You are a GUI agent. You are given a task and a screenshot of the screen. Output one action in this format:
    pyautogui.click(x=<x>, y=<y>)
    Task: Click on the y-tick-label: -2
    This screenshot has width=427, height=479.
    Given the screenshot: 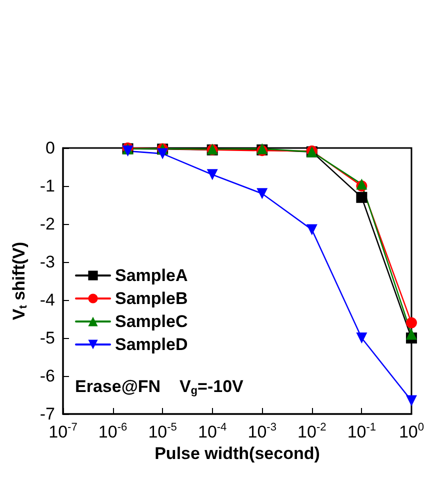 What is the action you would take?
    pyautogui.click(x=47, y=224)
    